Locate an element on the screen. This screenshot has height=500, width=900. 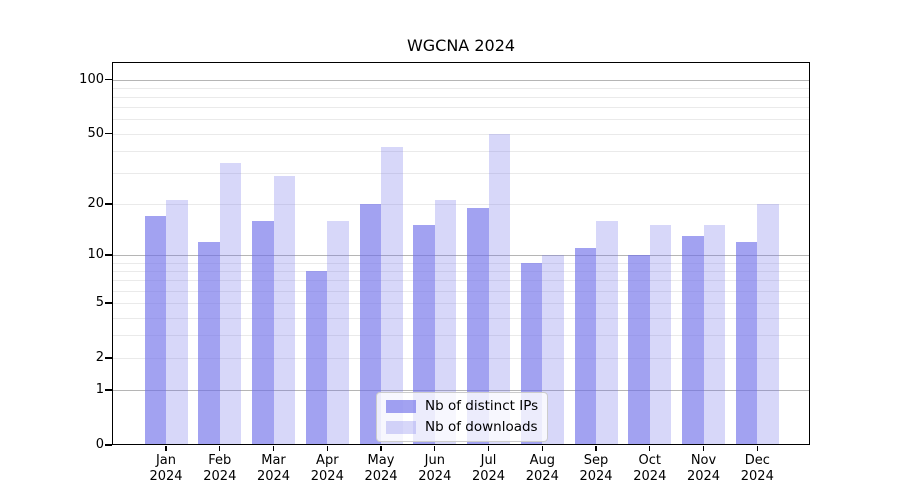
bar-ips-may is located at coordinates (370, 324).